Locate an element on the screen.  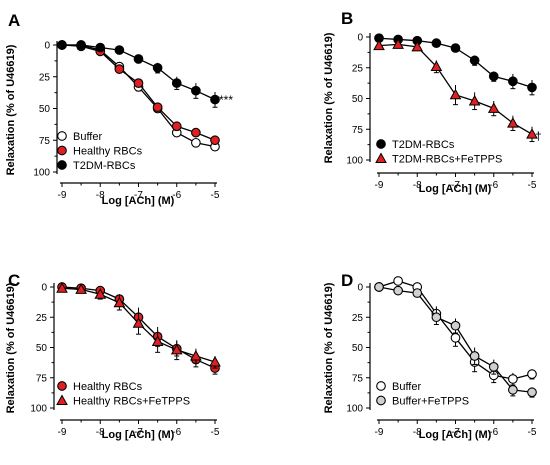
legend-label: Buffer+FeTPPS is located at coordinates (430, 402).